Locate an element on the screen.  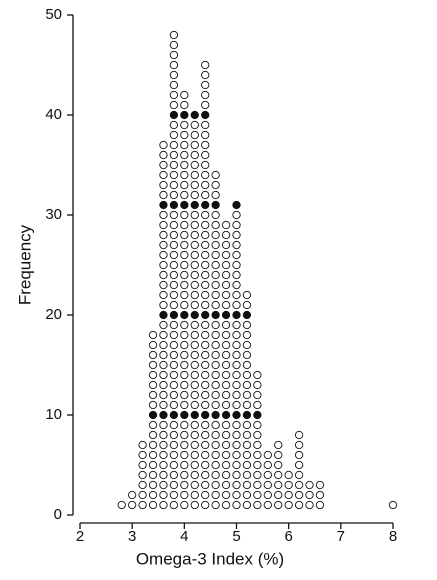
x-tick-label: 7 is located at coordinates (341, 536).